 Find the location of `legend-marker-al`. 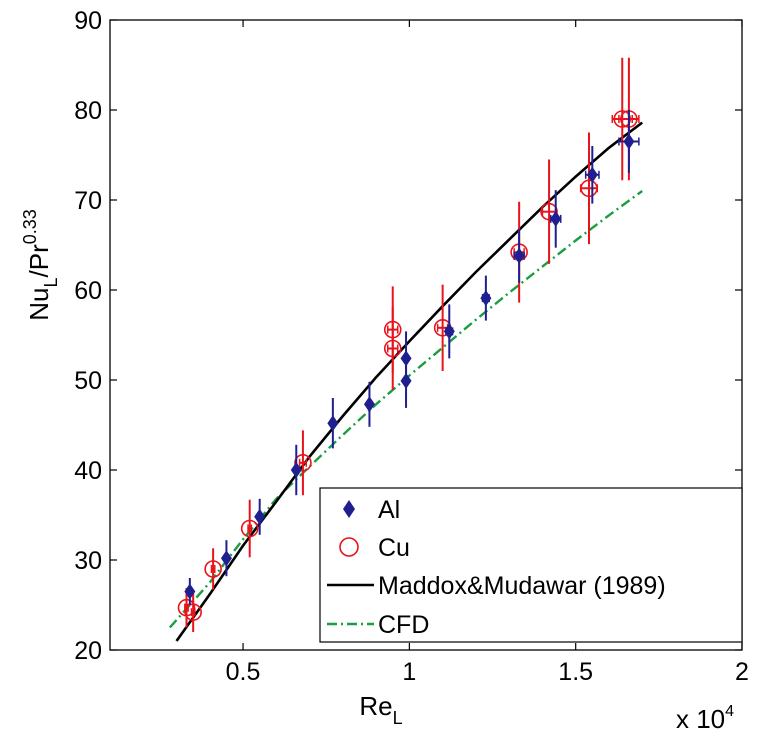

legend-marker-al is located at coordinates (349, 509).